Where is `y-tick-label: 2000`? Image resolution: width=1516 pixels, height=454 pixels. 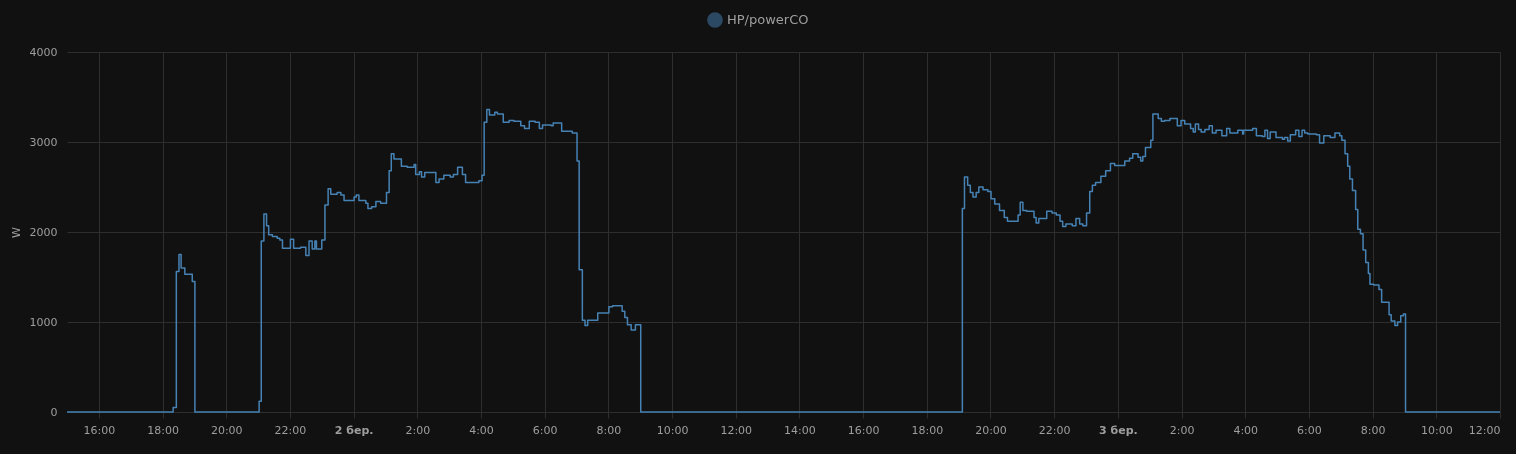
y-tick-label: 2000 is located at coordinates (43, 232).